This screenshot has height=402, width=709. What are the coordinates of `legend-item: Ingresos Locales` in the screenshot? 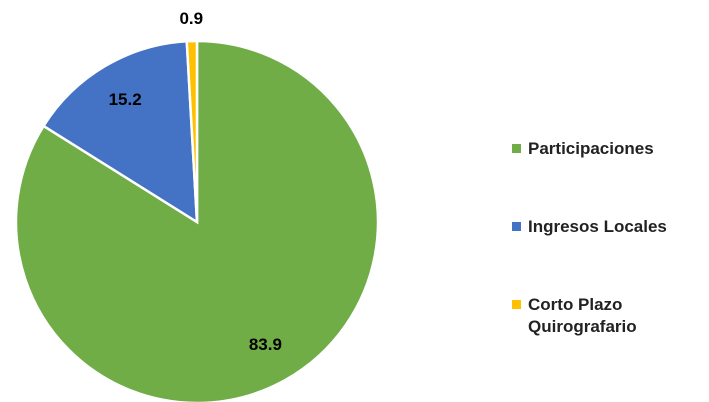 It's located at (609, 227).